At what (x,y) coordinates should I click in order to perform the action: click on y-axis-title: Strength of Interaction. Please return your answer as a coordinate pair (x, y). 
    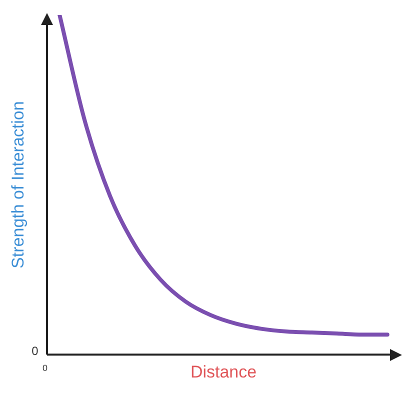
    Looking at the image, I should click on (18, 184).